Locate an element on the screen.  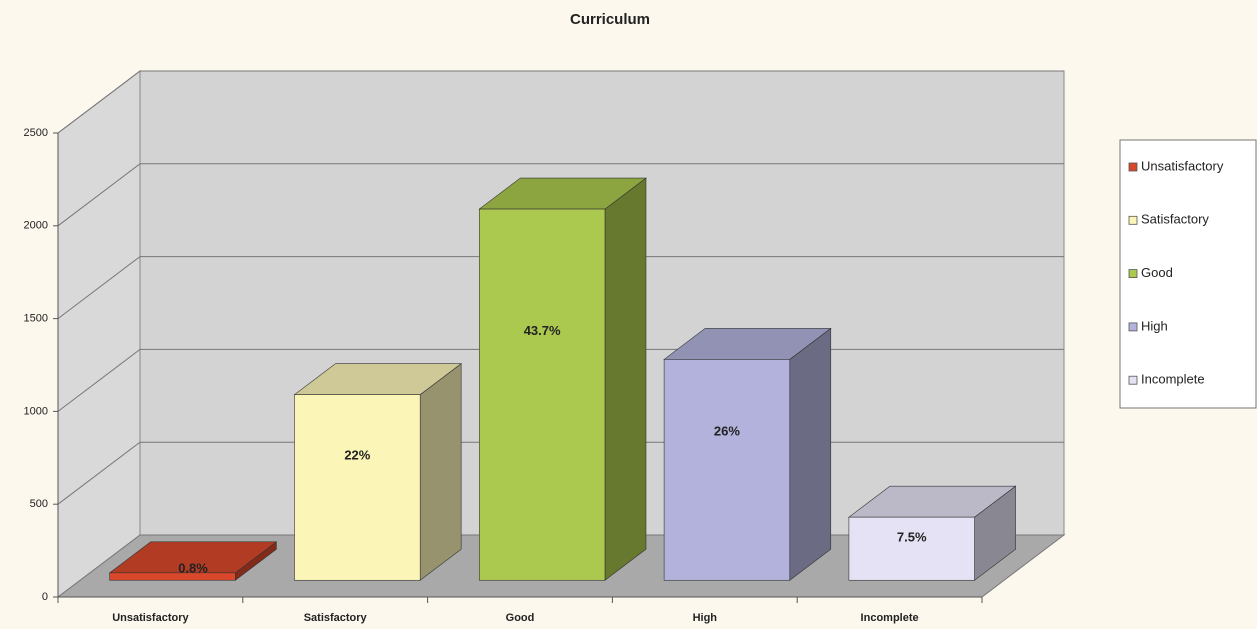
x-tick-label: High is located at coordinates (705, 618).